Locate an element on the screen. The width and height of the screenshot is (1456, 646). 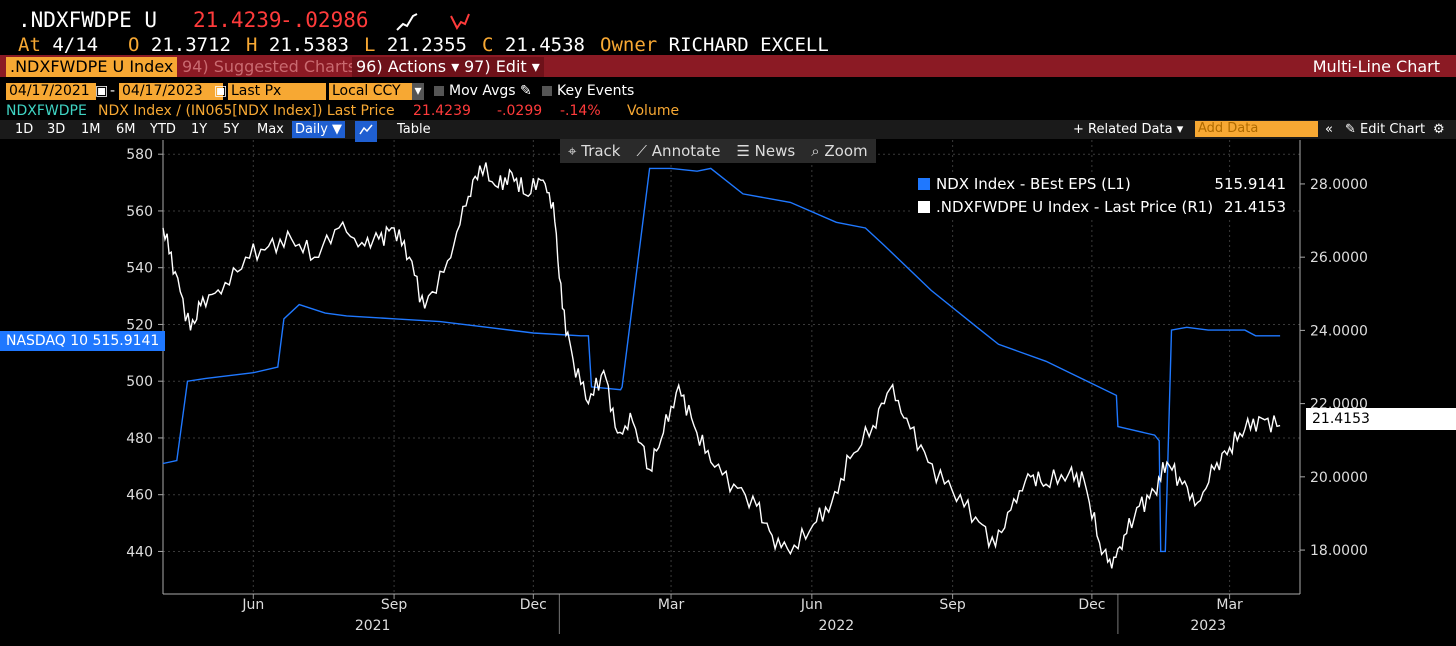
range-6m: 6M is located at coordinates (126, 129).